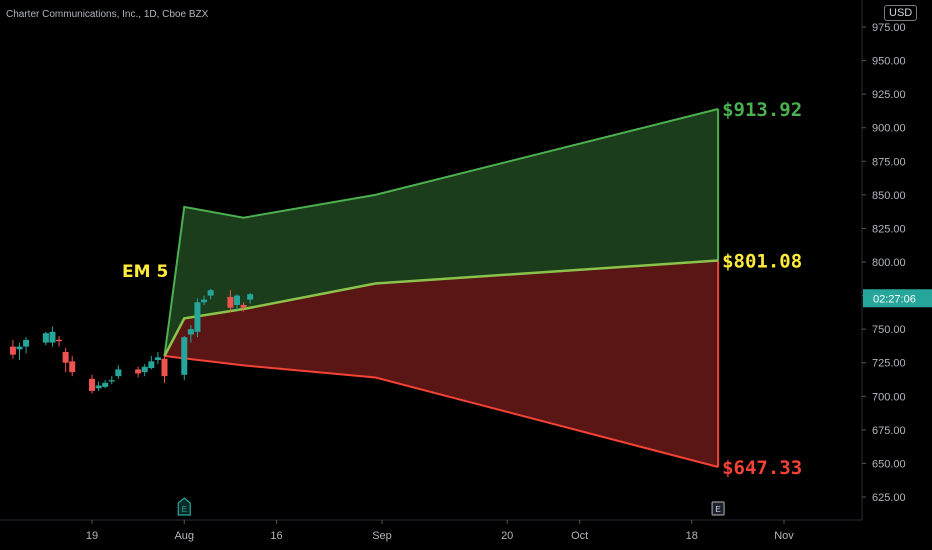 The image size is (932, 550). What do you see at coordinates (894, 299) in the screenshot?
I see `countdown-text: 02:27:06` at bounding box center [894, 299].